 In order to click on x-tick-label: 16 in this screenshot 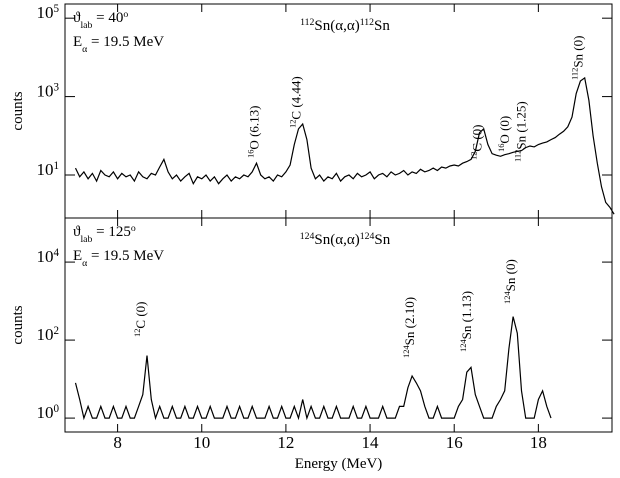, I will do `click(454, 442)`.